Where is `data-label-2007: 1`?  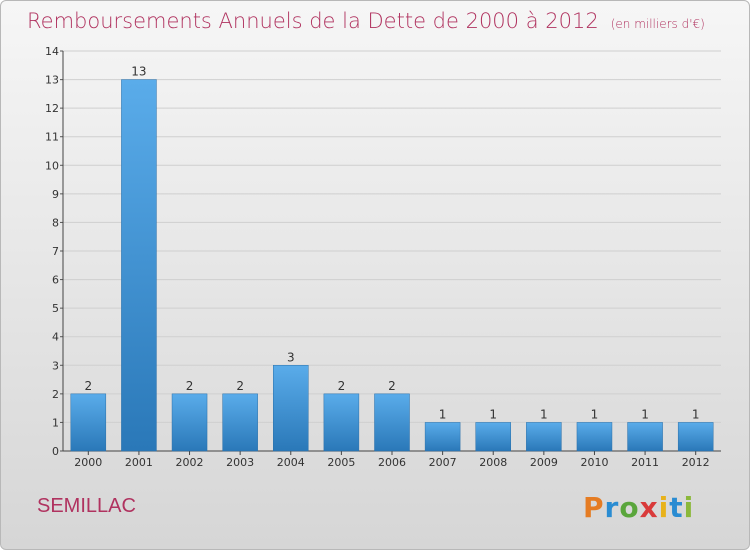 data-label-2007: 1 is located at coordinates (443, 414).